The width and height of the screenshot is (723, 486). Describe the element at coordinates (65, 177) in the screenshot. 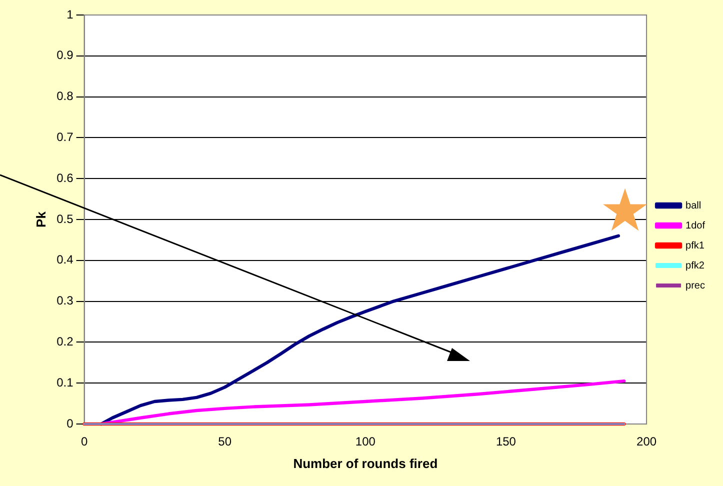

I see `y-tick-label: 0.6` at that location.